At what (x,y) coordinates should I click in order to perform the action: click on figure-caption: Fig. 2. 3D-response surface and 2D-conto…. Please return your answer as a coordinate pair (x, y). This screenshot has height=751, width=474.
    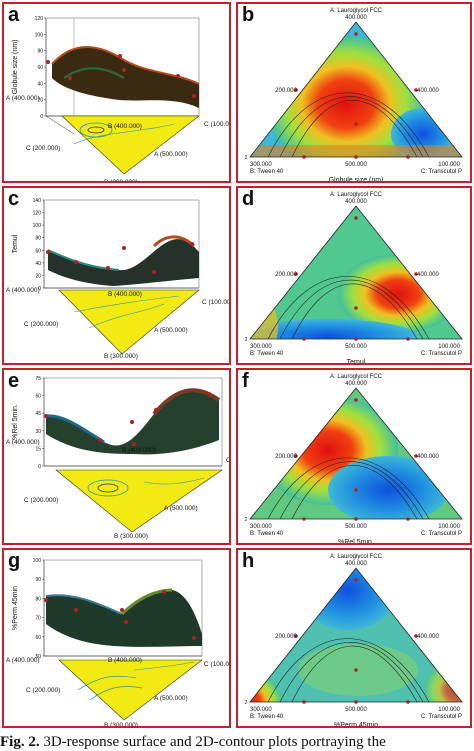
    Looking at the image, I should click on (237, 742).